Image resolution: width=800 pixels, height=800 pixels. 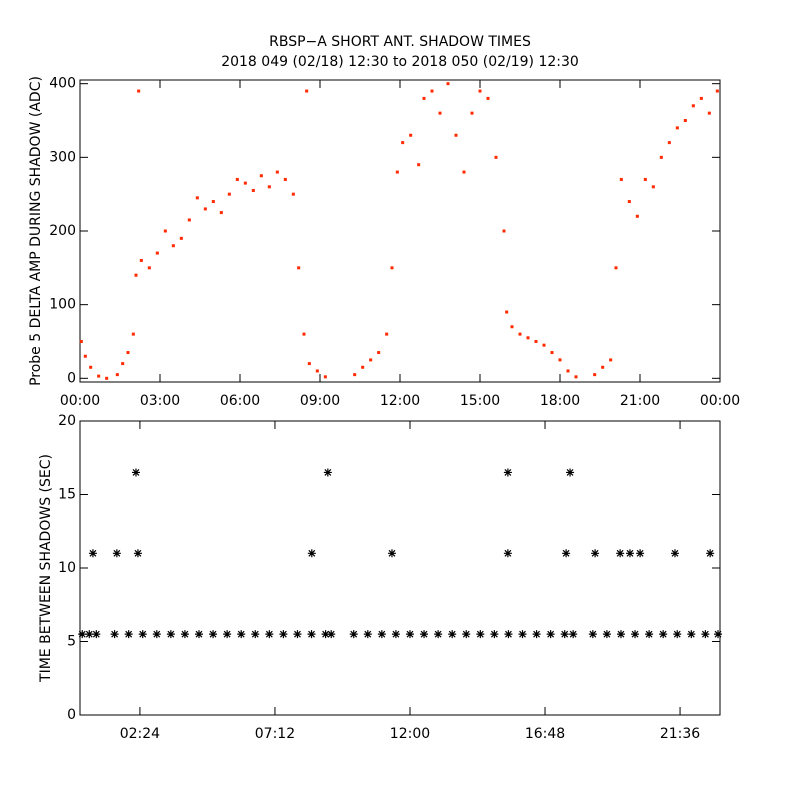 I want to click on x-tick-label: 00:00, so click(x=720, y=401).